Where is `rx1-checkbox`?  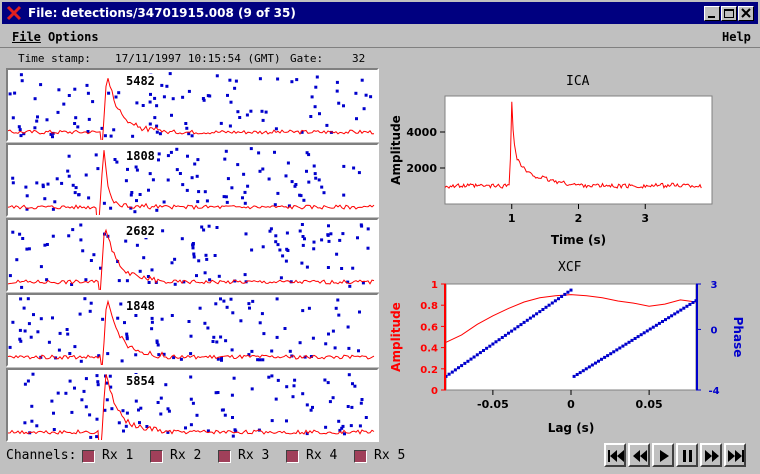
rx1-checkbox is located at coordinates (88, 456).